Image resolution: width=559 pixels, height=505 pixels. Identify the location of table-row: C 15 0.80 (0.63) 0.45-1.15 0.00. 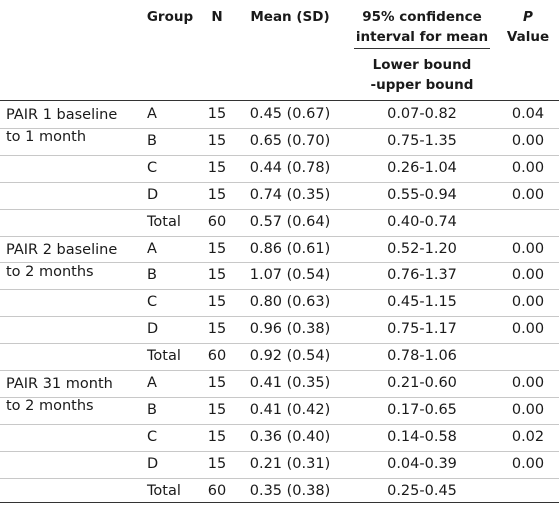
(279, 302).